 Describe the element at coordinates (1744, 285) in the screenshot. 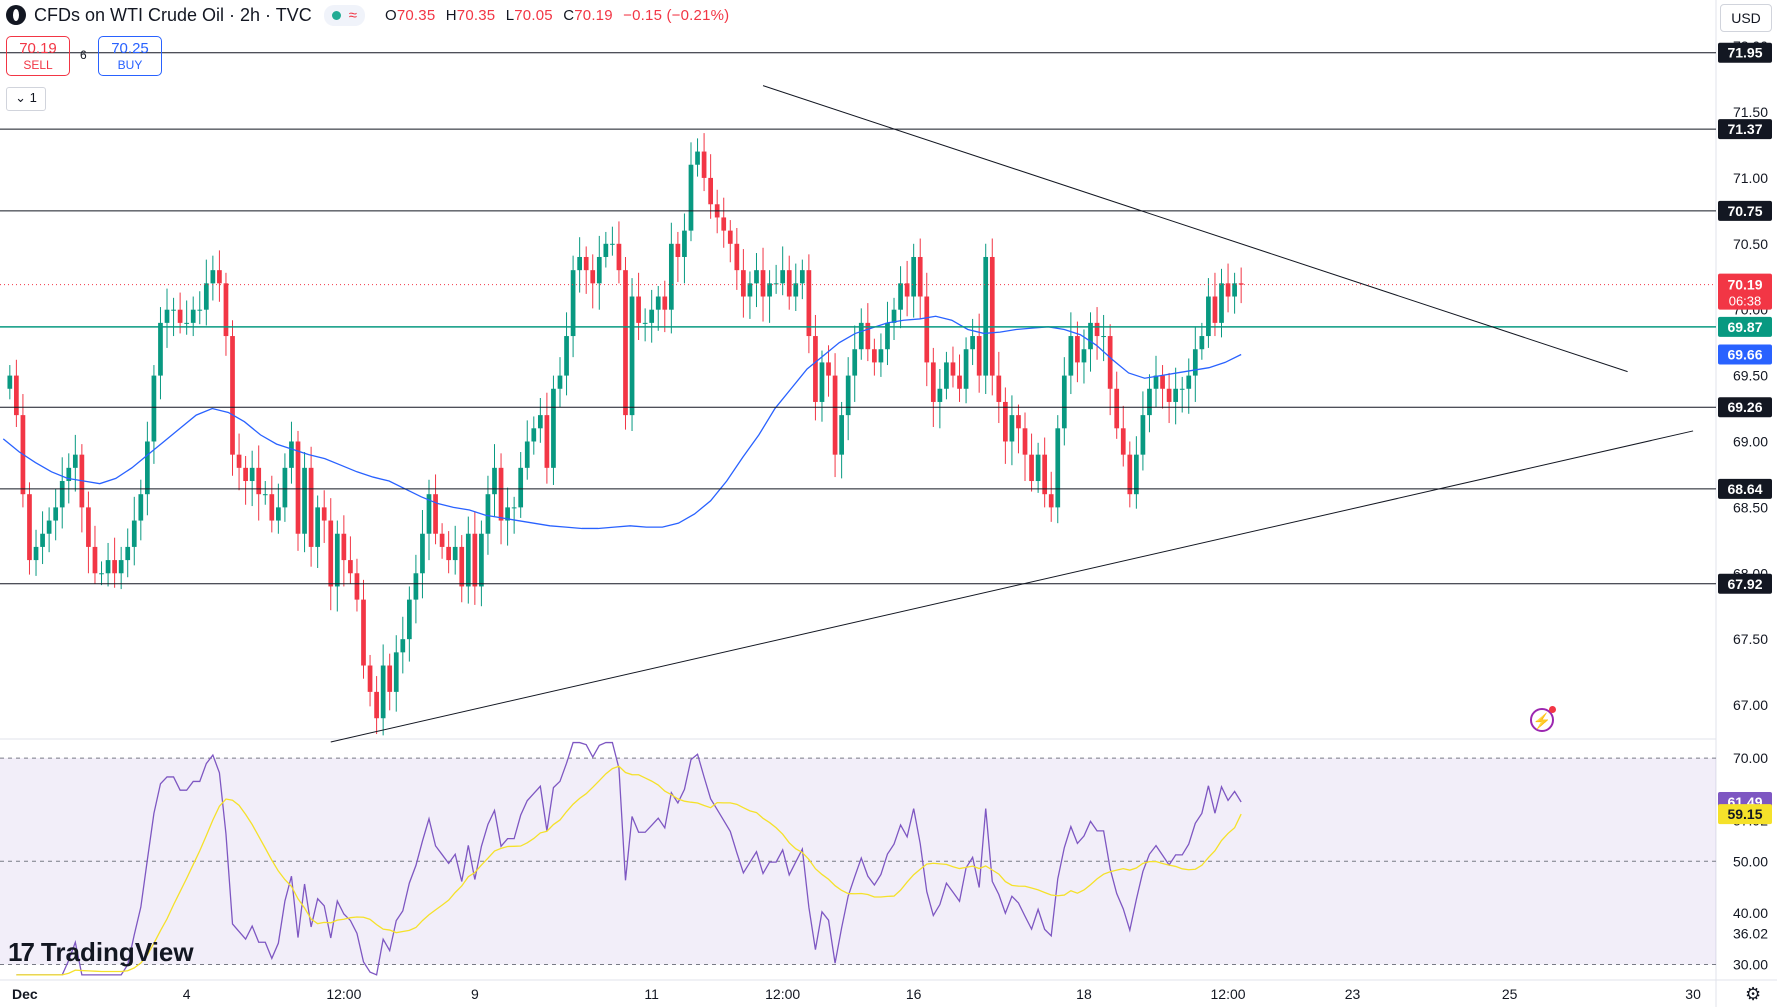

I see `last-price-label: 70.19` at that location.